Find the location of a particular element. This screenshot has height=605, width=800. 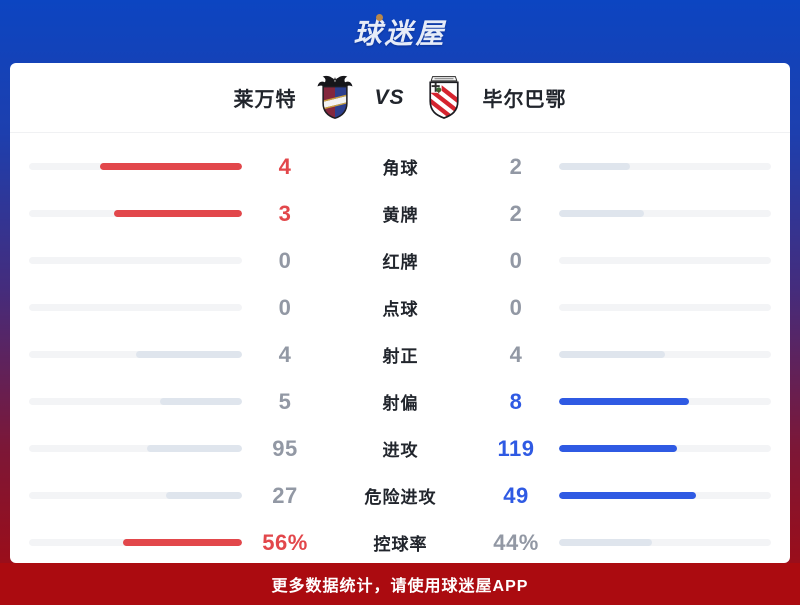

stat-row: 0 点球 0 is located at coordinates (400, 307).